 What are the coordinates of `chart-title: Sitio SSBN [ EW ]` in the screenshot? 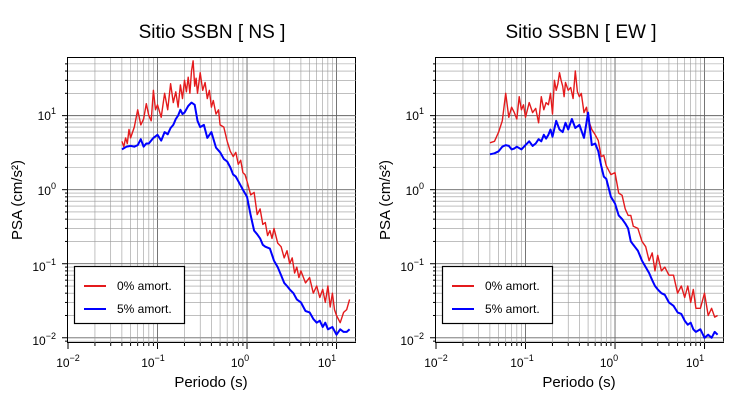 It's located at (581, 32).